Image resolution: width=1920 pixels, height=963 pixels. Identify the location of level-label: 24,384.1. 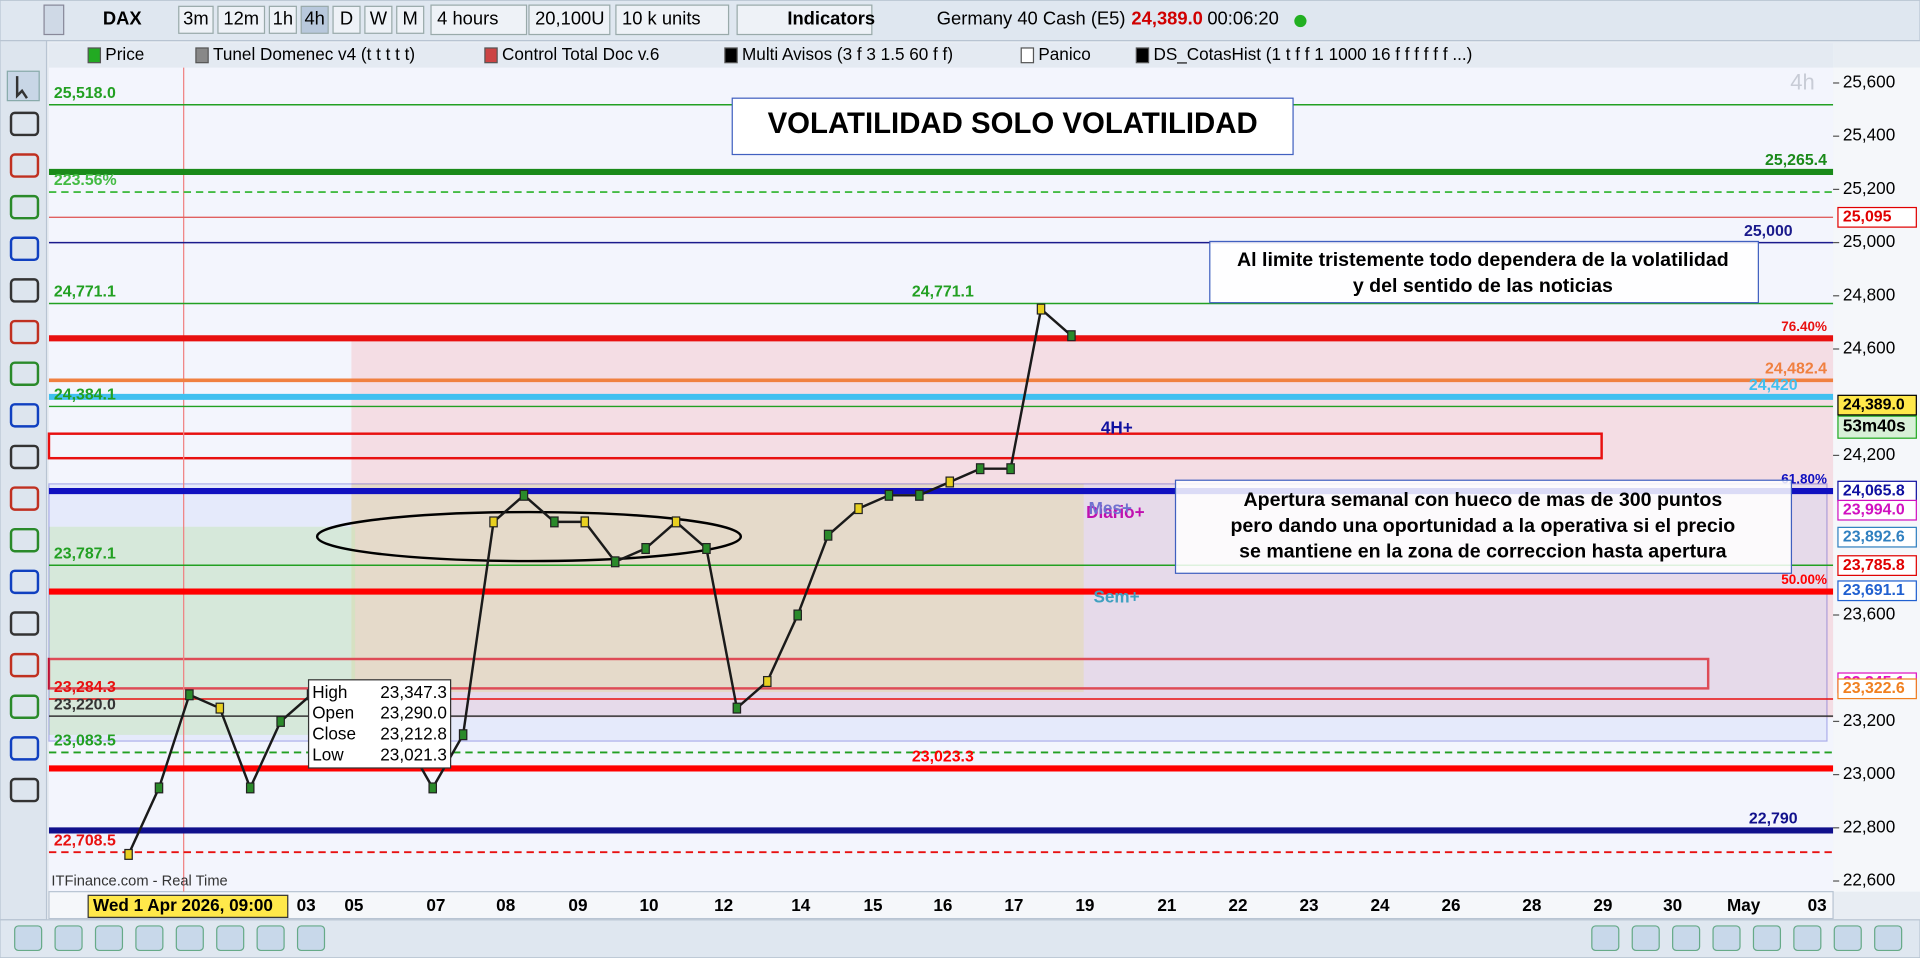
(85, 395).